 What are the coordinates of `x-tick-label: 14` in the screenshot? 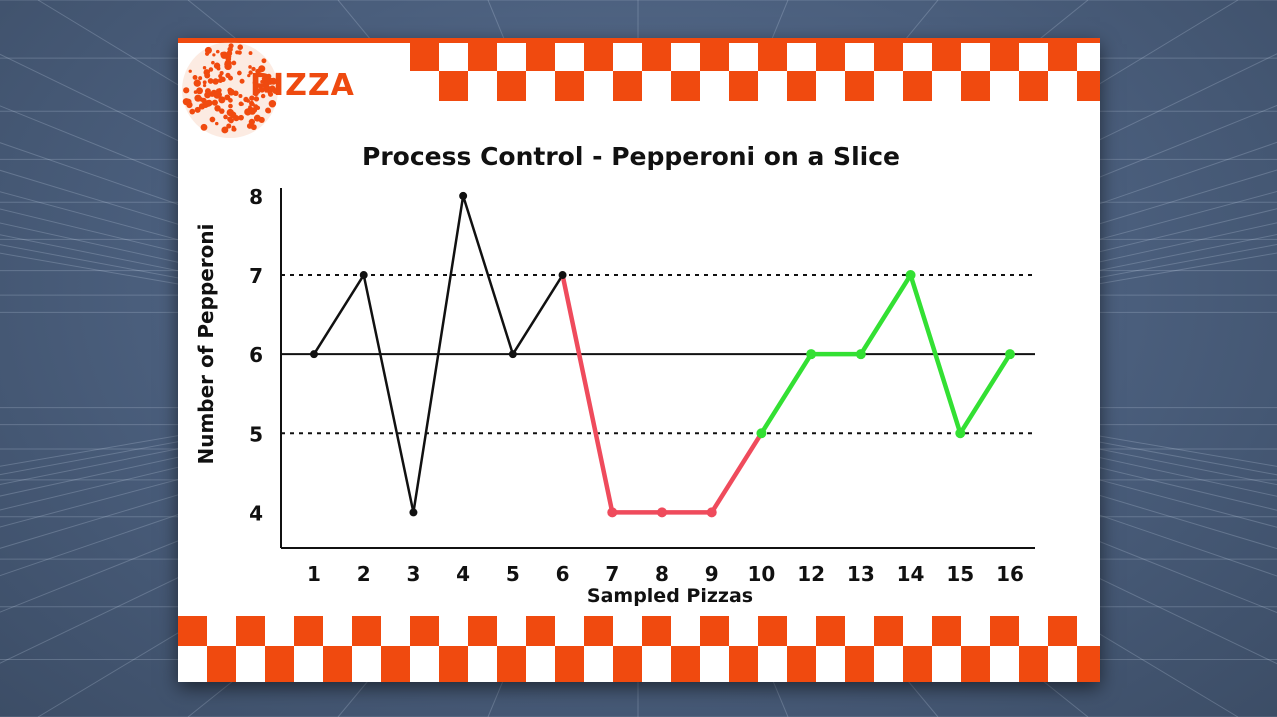 It's located at (911, 574).